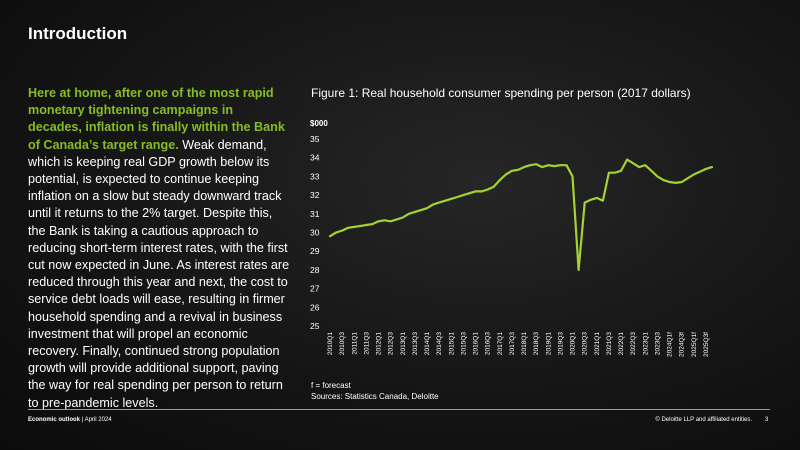  Describe the element at coordinates (476, 344) in the screenshot. I see `x-tick-label: 2016Q1` at that location.